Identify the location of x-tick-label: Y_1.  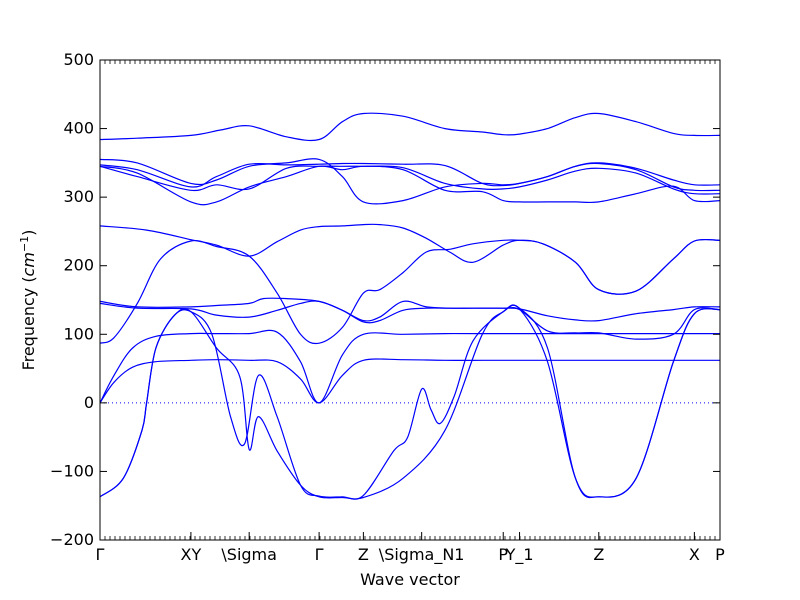
(519, 555).